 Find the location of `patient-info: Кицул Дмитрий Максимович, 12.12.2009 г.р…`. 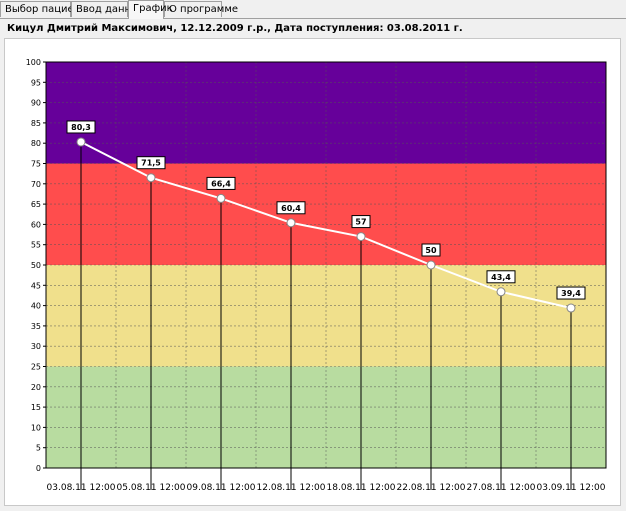

patient-info: Кицул Дмитрий Максимович, 12.12.2009 г.р… is located at coordinates (235, 28).